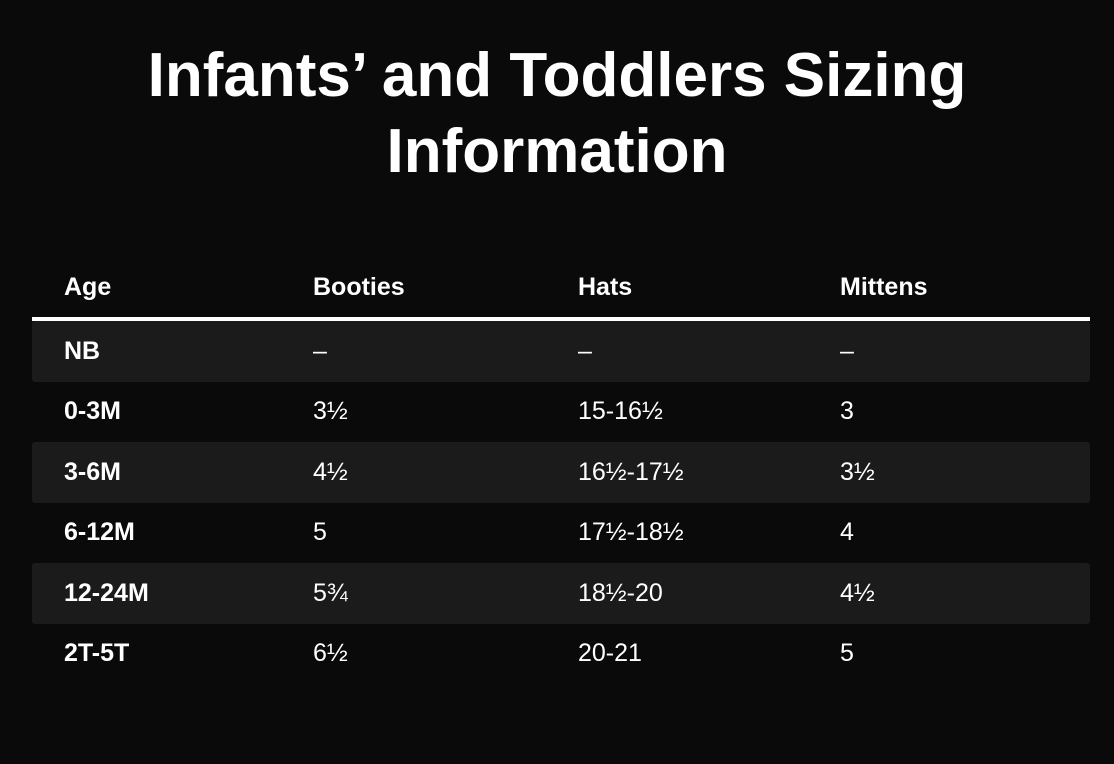 The height and width of the screenshot is (764, 1114). I want to click on page-title-line-2: Information, so click(557, 151).